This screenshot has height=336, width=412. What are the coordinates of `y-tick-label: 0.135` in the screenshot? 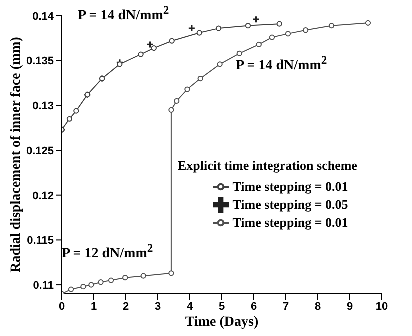 It's located at (40, 62).